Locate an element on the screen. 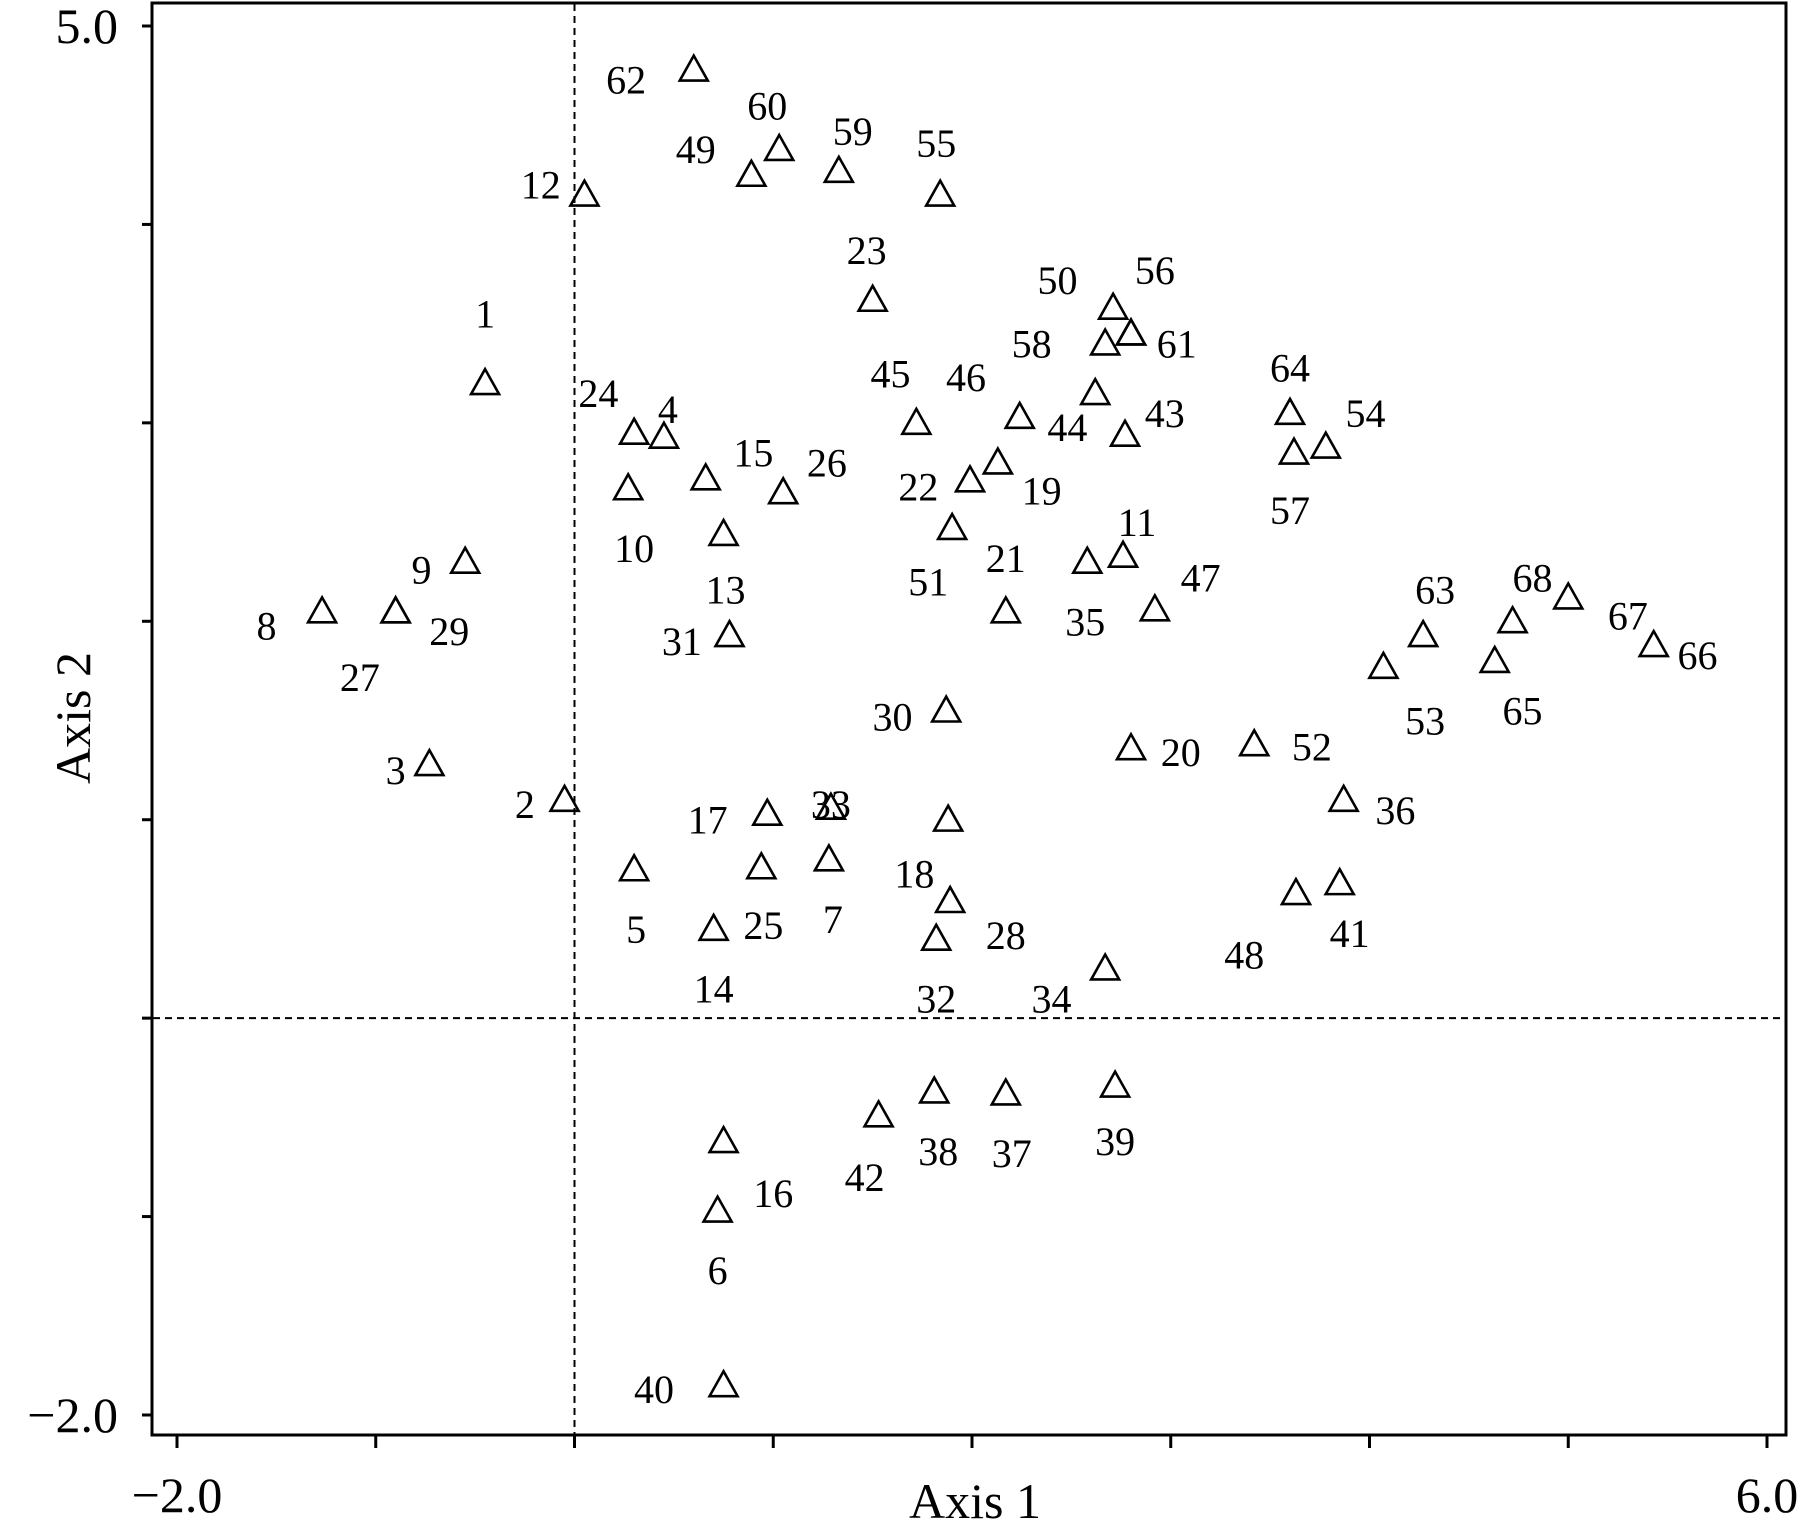 Image resolution: width=1806 pixels, height=1525 pixels. data-point-label: 8 is located at coordinates (266, 625).